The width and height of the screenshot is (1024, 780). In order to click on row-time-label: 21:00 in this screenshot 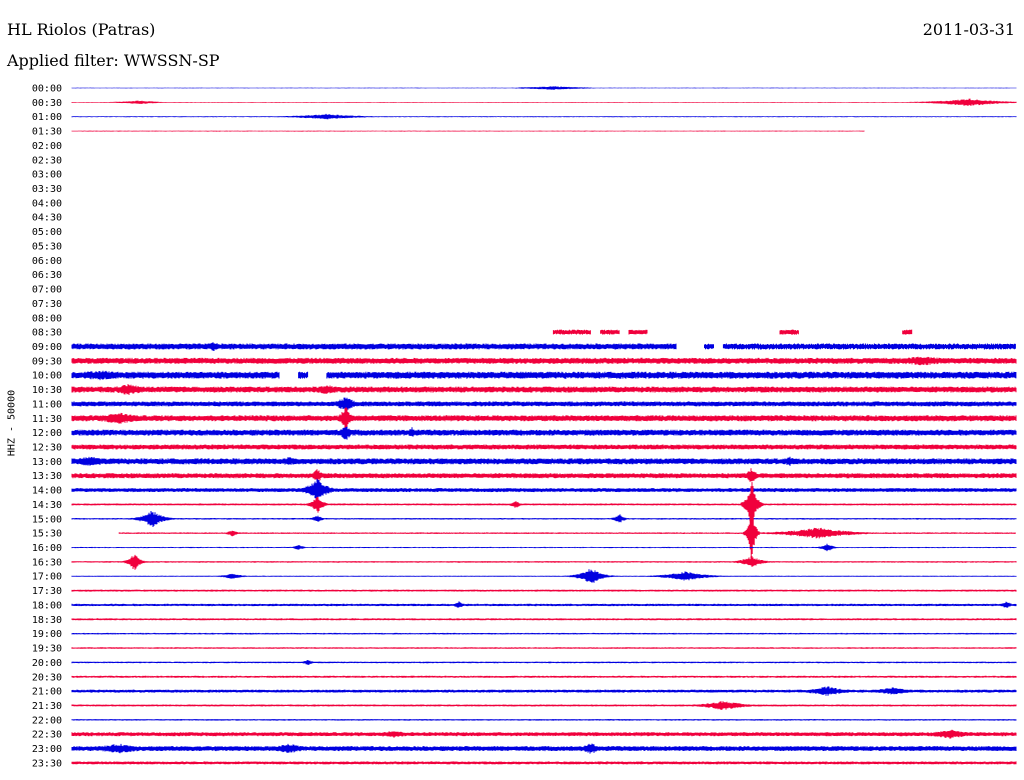, I will do `click(47, 692)`.